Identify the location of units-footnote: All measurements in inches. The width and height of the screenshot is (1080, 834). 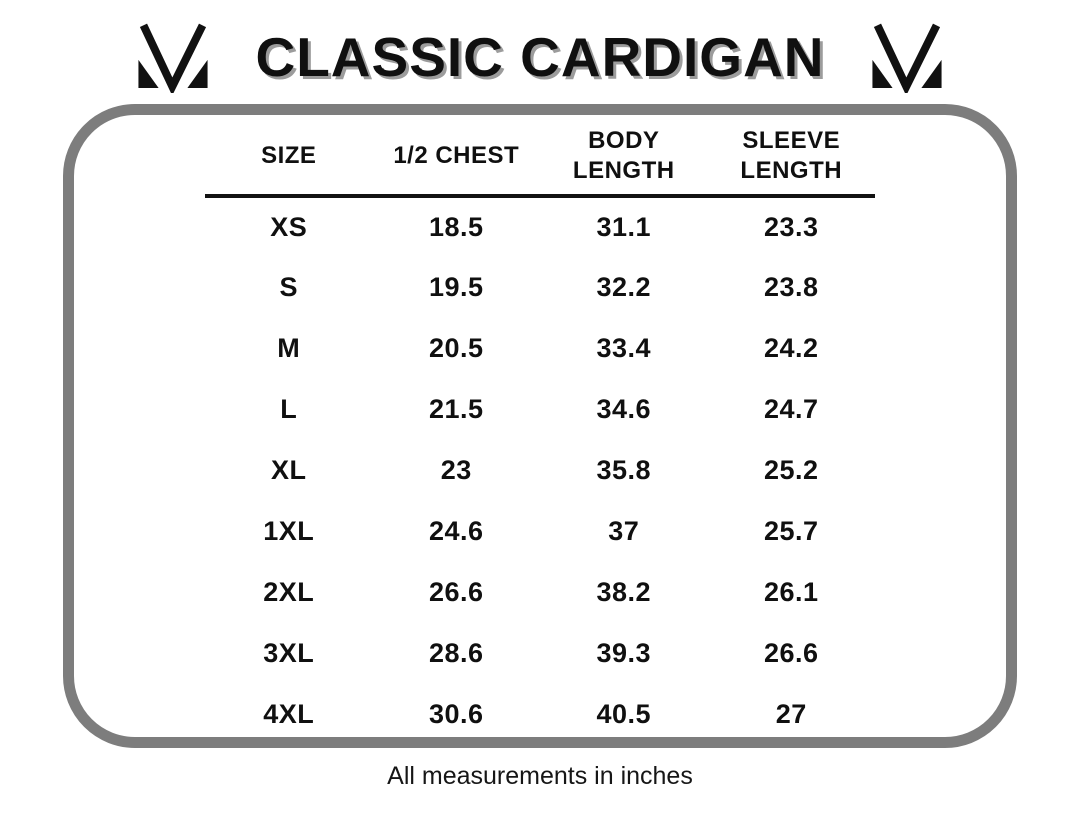
(540, 776).